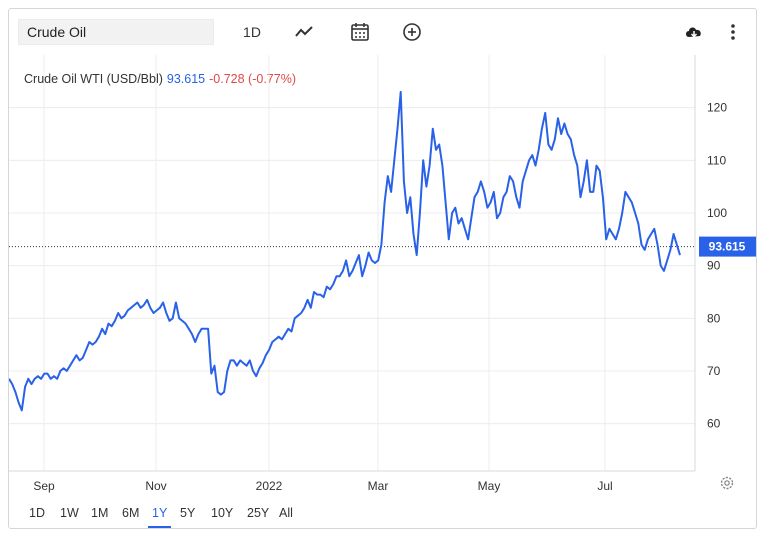 The width and height of the screenshot is (765, 537). Describe the element at coordinates (727, 483) in the screenshot. I see `settings-icon` at that location.